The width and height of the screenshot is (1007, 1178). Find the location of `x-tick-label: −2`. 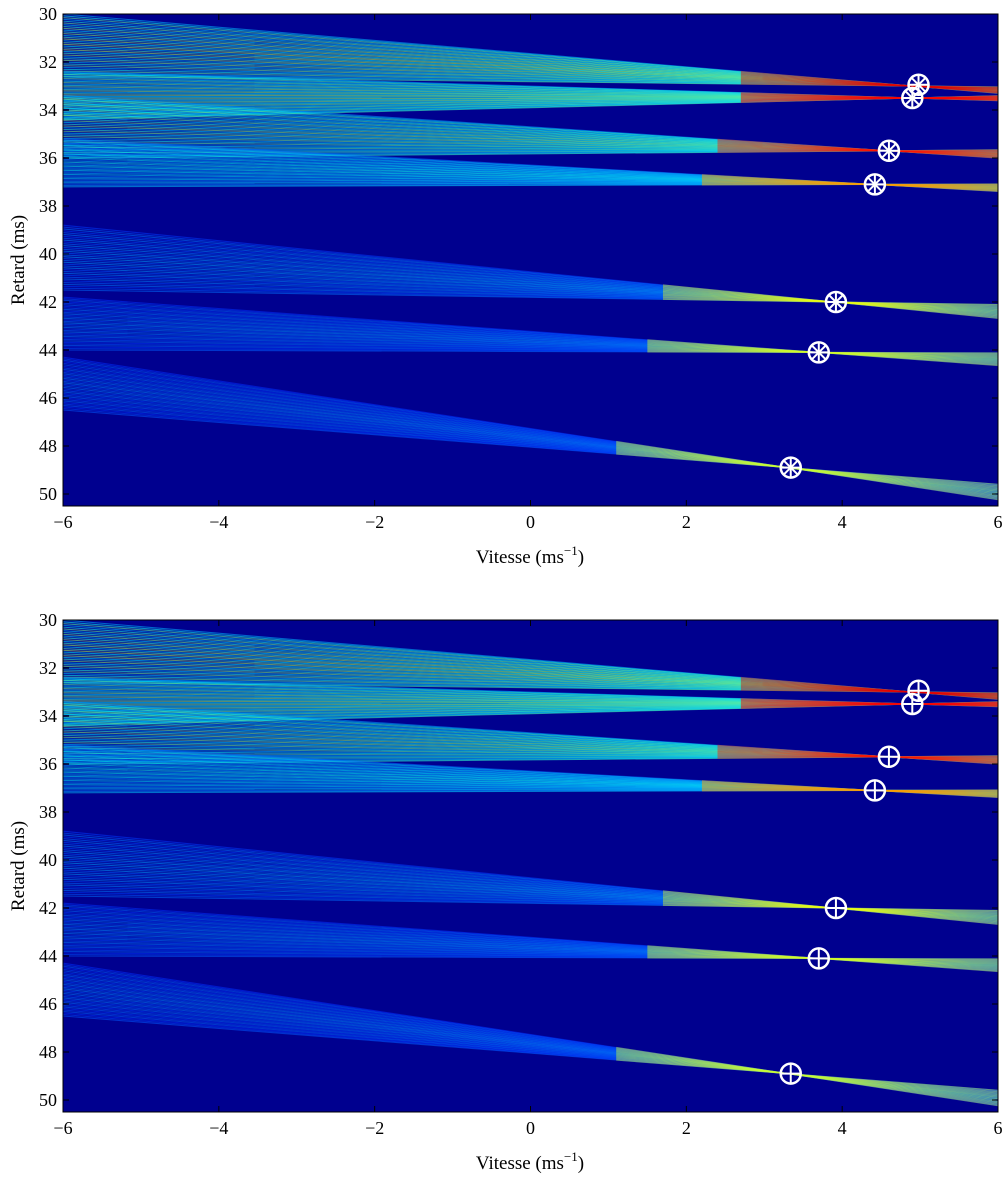

x-tick-label: −2 is located at coordinates (374, 522).